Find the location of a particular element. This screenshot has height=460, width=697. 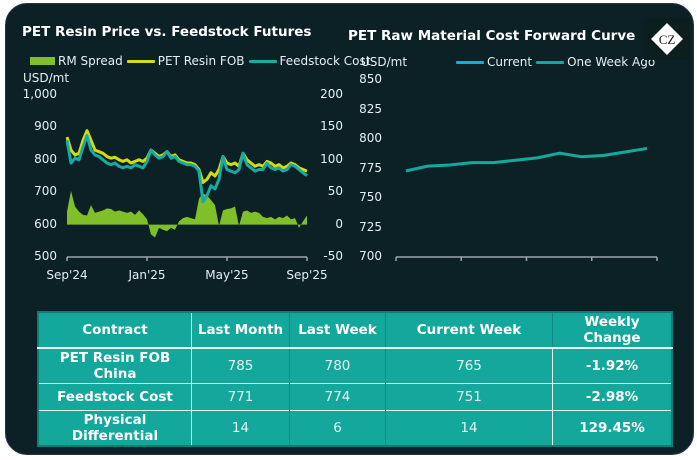

cell-last-week: 6 is located at coordinates (337, 428).